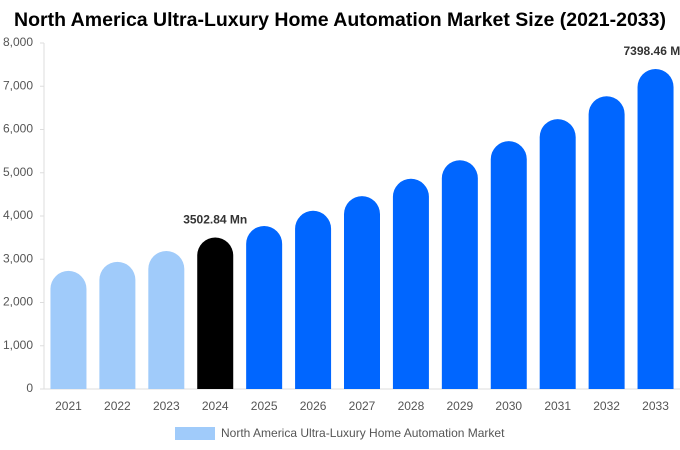 This screenshot has width=680, height=450. Describe the element at coordinates (655, 406) in the screenshot. I see `x-tick-label: 2033` at that location.